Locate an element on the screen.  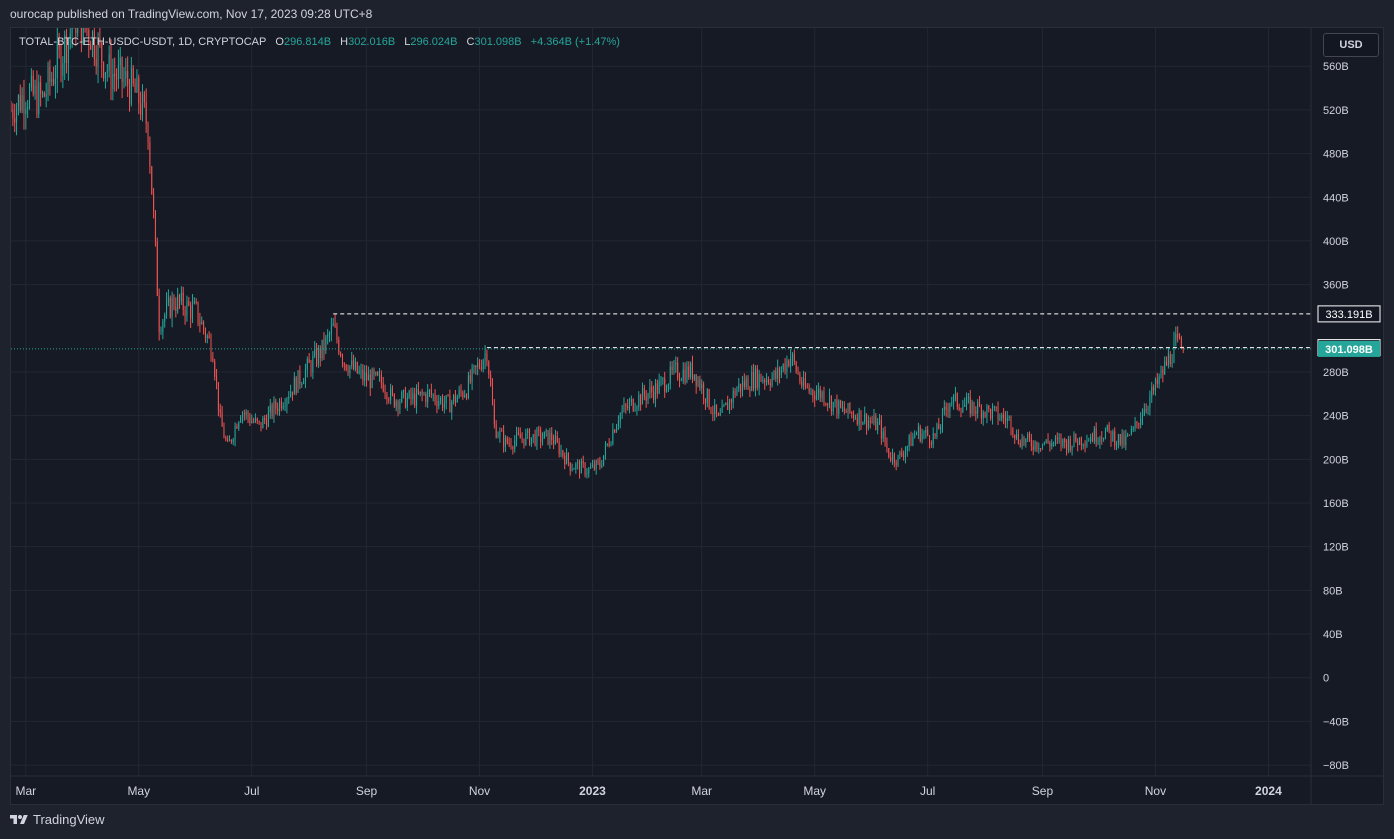
y-tick-label: 400B is located at coordinates (1336, 242).